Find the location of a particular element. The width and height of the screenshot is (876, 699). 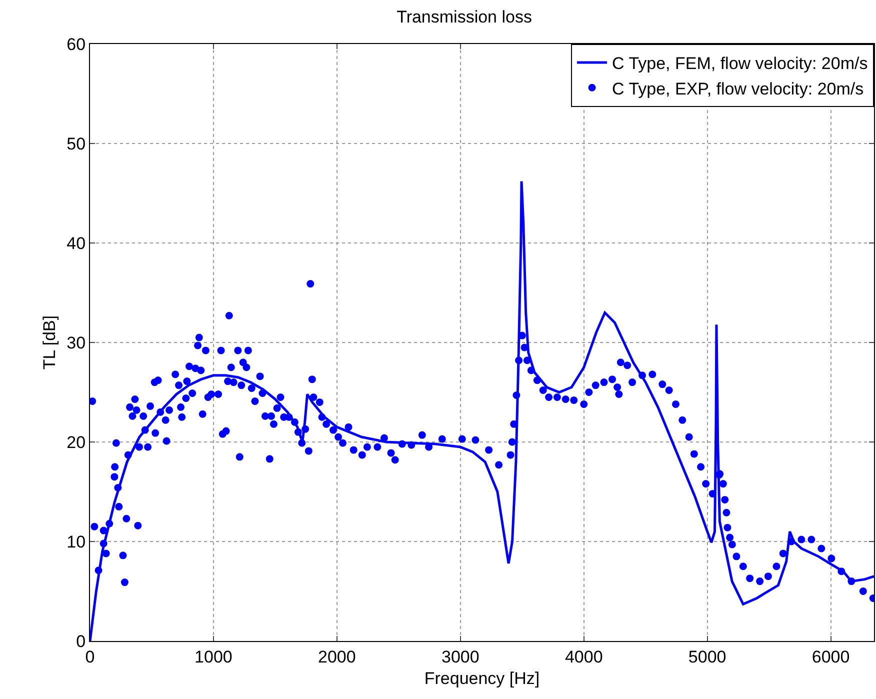

x-tick-label: 5000 is located at coordinates (707, 656).